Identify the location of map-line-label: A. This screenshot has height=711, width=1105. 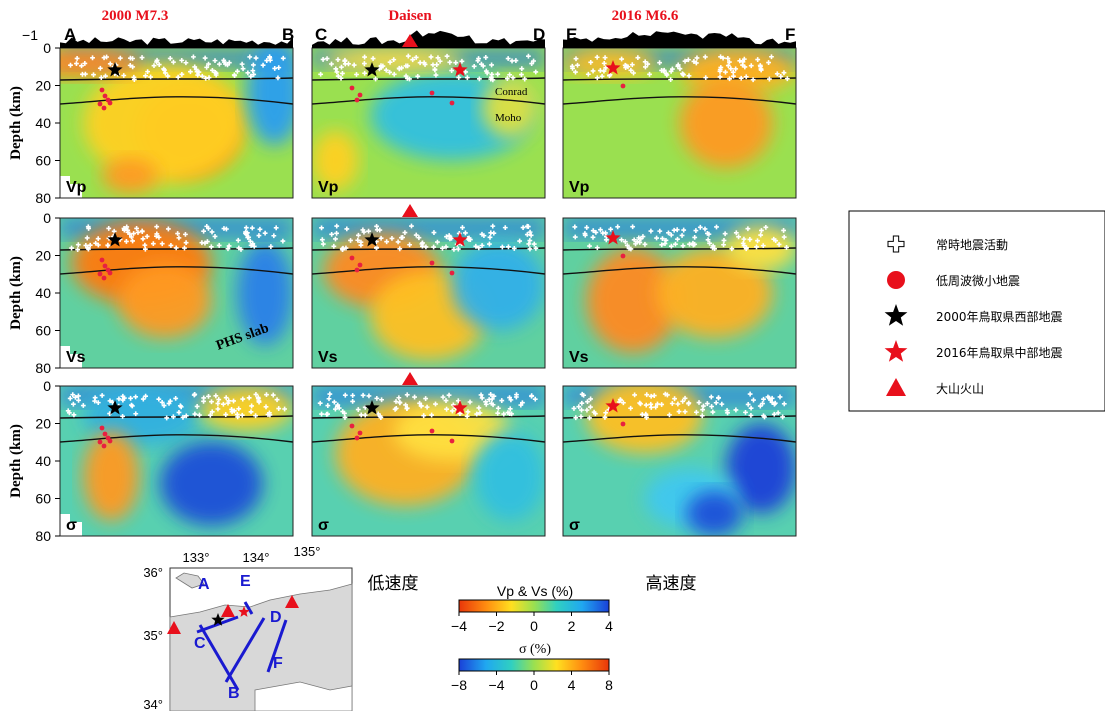
(204, 584).